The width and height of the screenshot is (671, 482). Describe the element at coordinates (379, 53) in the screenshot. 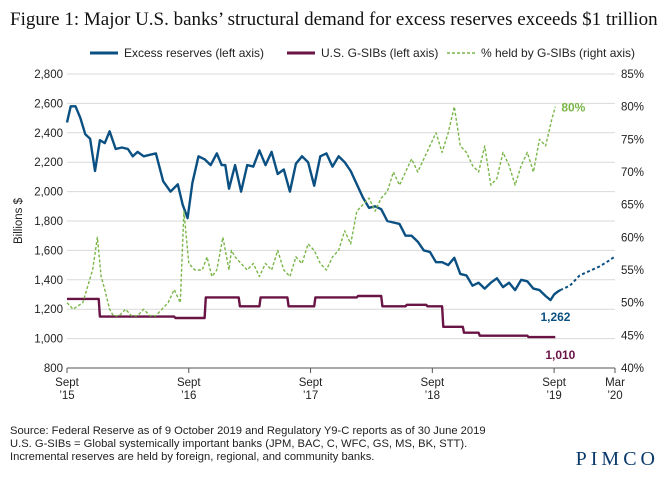

I see `legend-label: U.S. G-SIBs (left axis)` at that location.